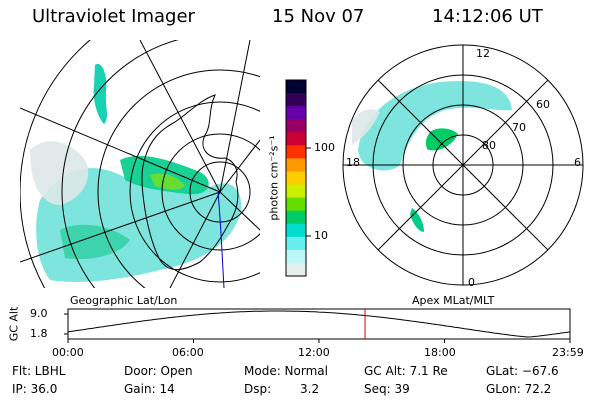  I want to click on status-dsp-label: Dsp:, so click(258, 389).